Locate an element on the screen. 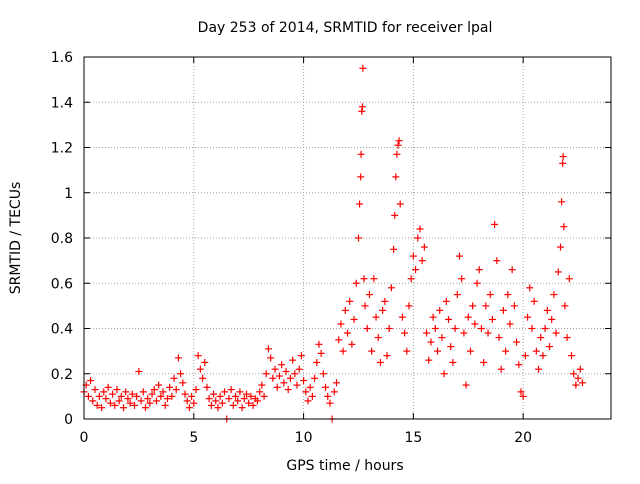 The image size is (640, 484). y-tick-label: 0.8 is located at coordinates (62, 239).